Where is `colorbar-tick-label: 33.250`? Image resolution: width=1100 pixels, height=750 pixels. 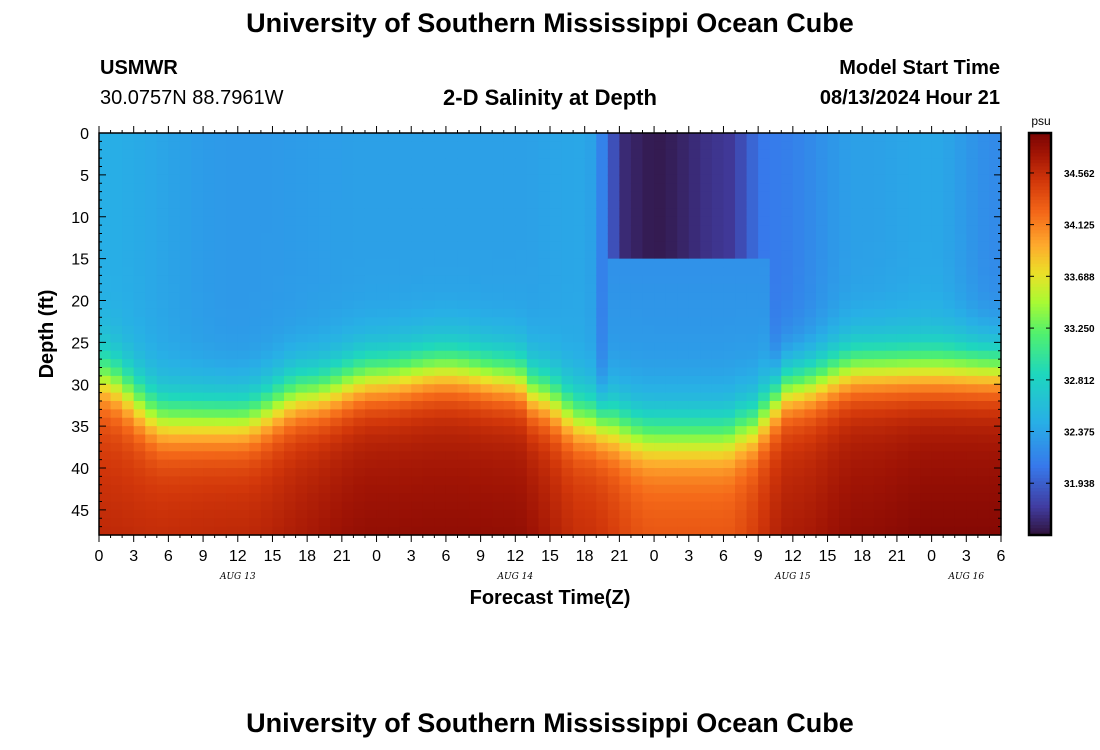 colorbar-tick-label: 33.250 is located at coordinates (1079, 329).